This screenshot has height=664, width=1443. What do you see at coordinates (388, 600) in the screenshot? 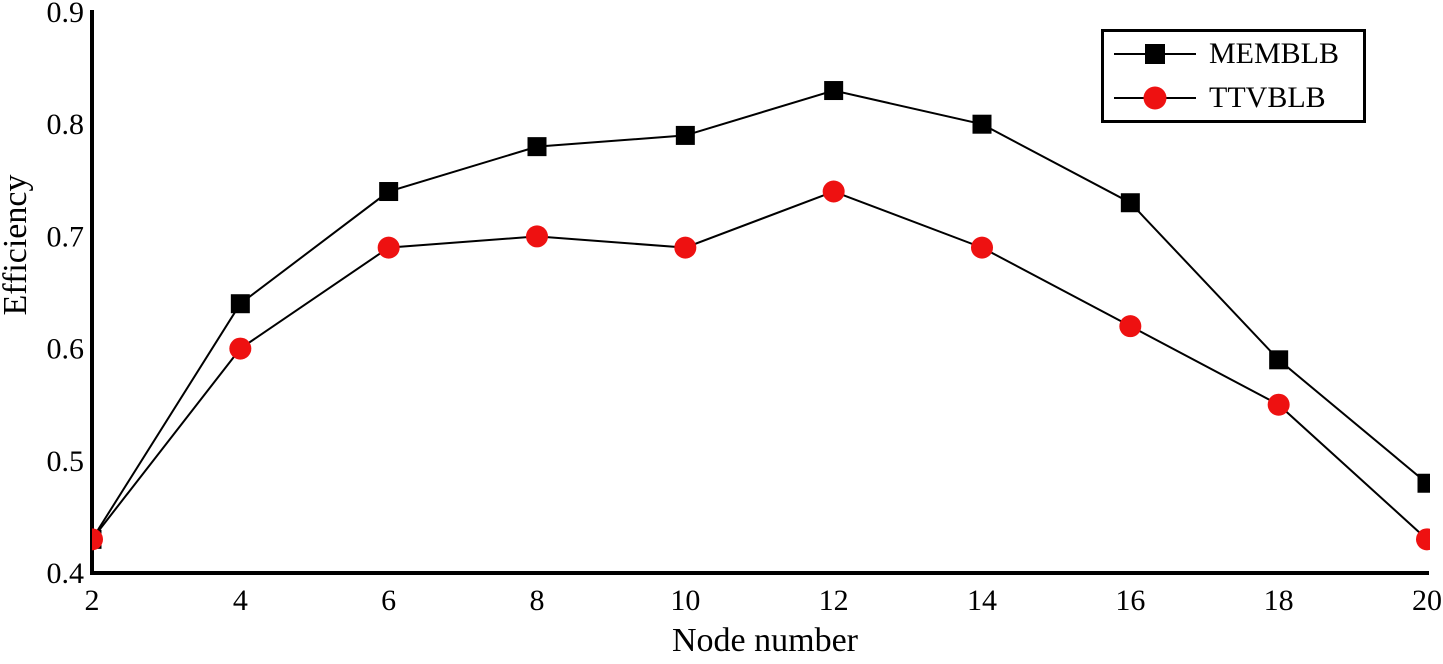
I see `x-tick-label: 6` at bounding box center [388, 600].